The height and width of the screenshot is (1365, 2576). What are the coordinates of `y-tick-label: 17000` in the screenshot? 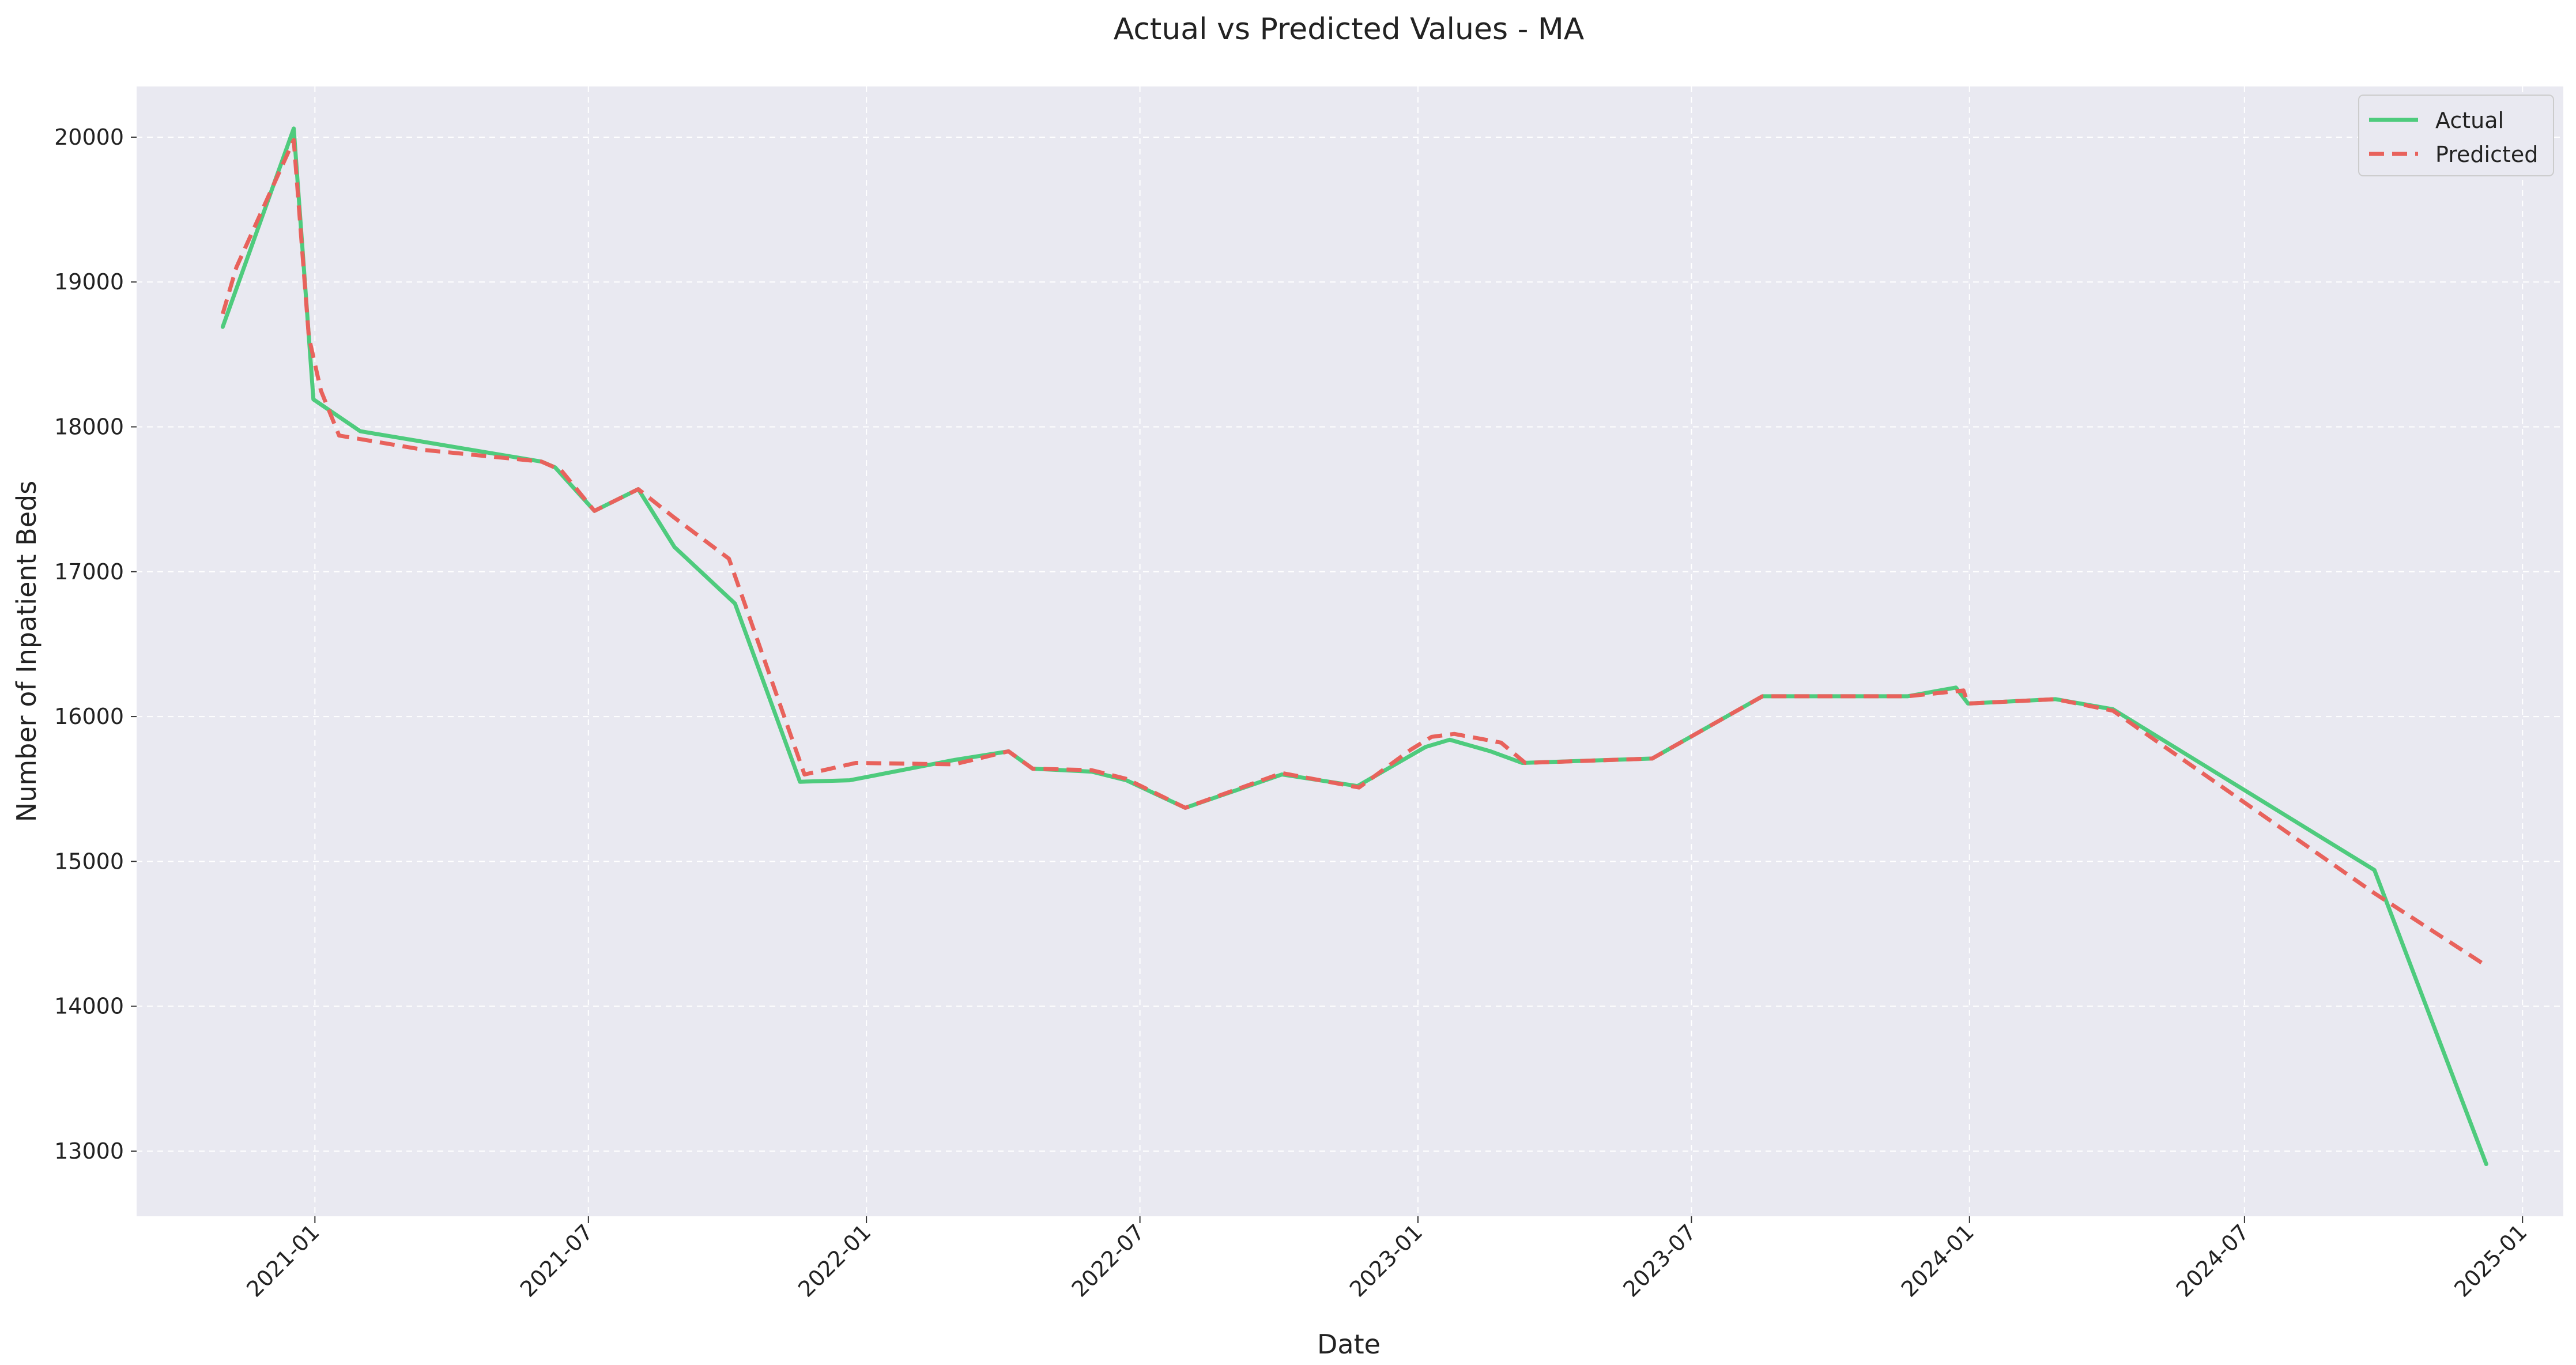 It's located at (89, 572).